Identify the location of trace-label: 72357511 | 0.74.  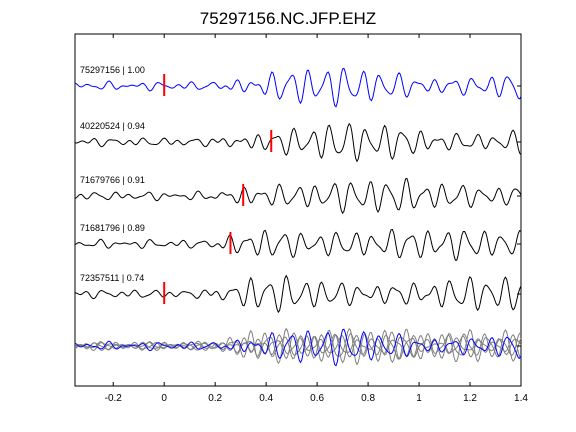
(112, 278).